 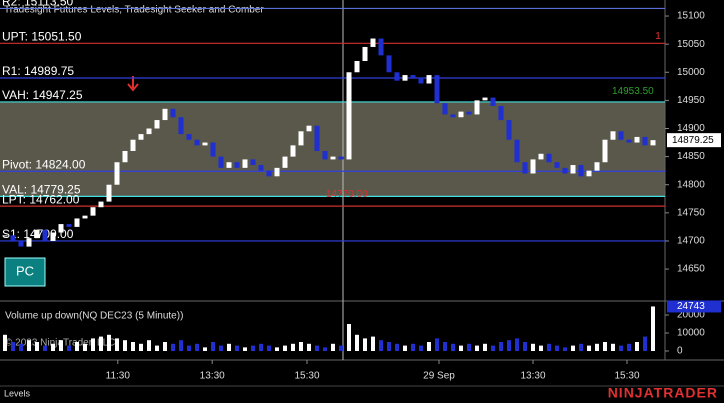 What do you see at coordinates (691, 315) in the screenshot?
I see `y2-tick-label: 20000` at bounding box center [691, 315].